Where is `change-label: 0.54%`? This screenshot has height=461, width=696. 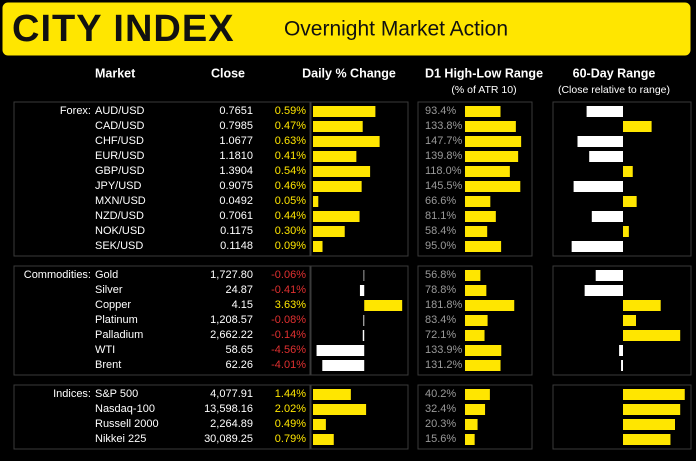 change-label: 0.54% is located at coordinates (290, 171).